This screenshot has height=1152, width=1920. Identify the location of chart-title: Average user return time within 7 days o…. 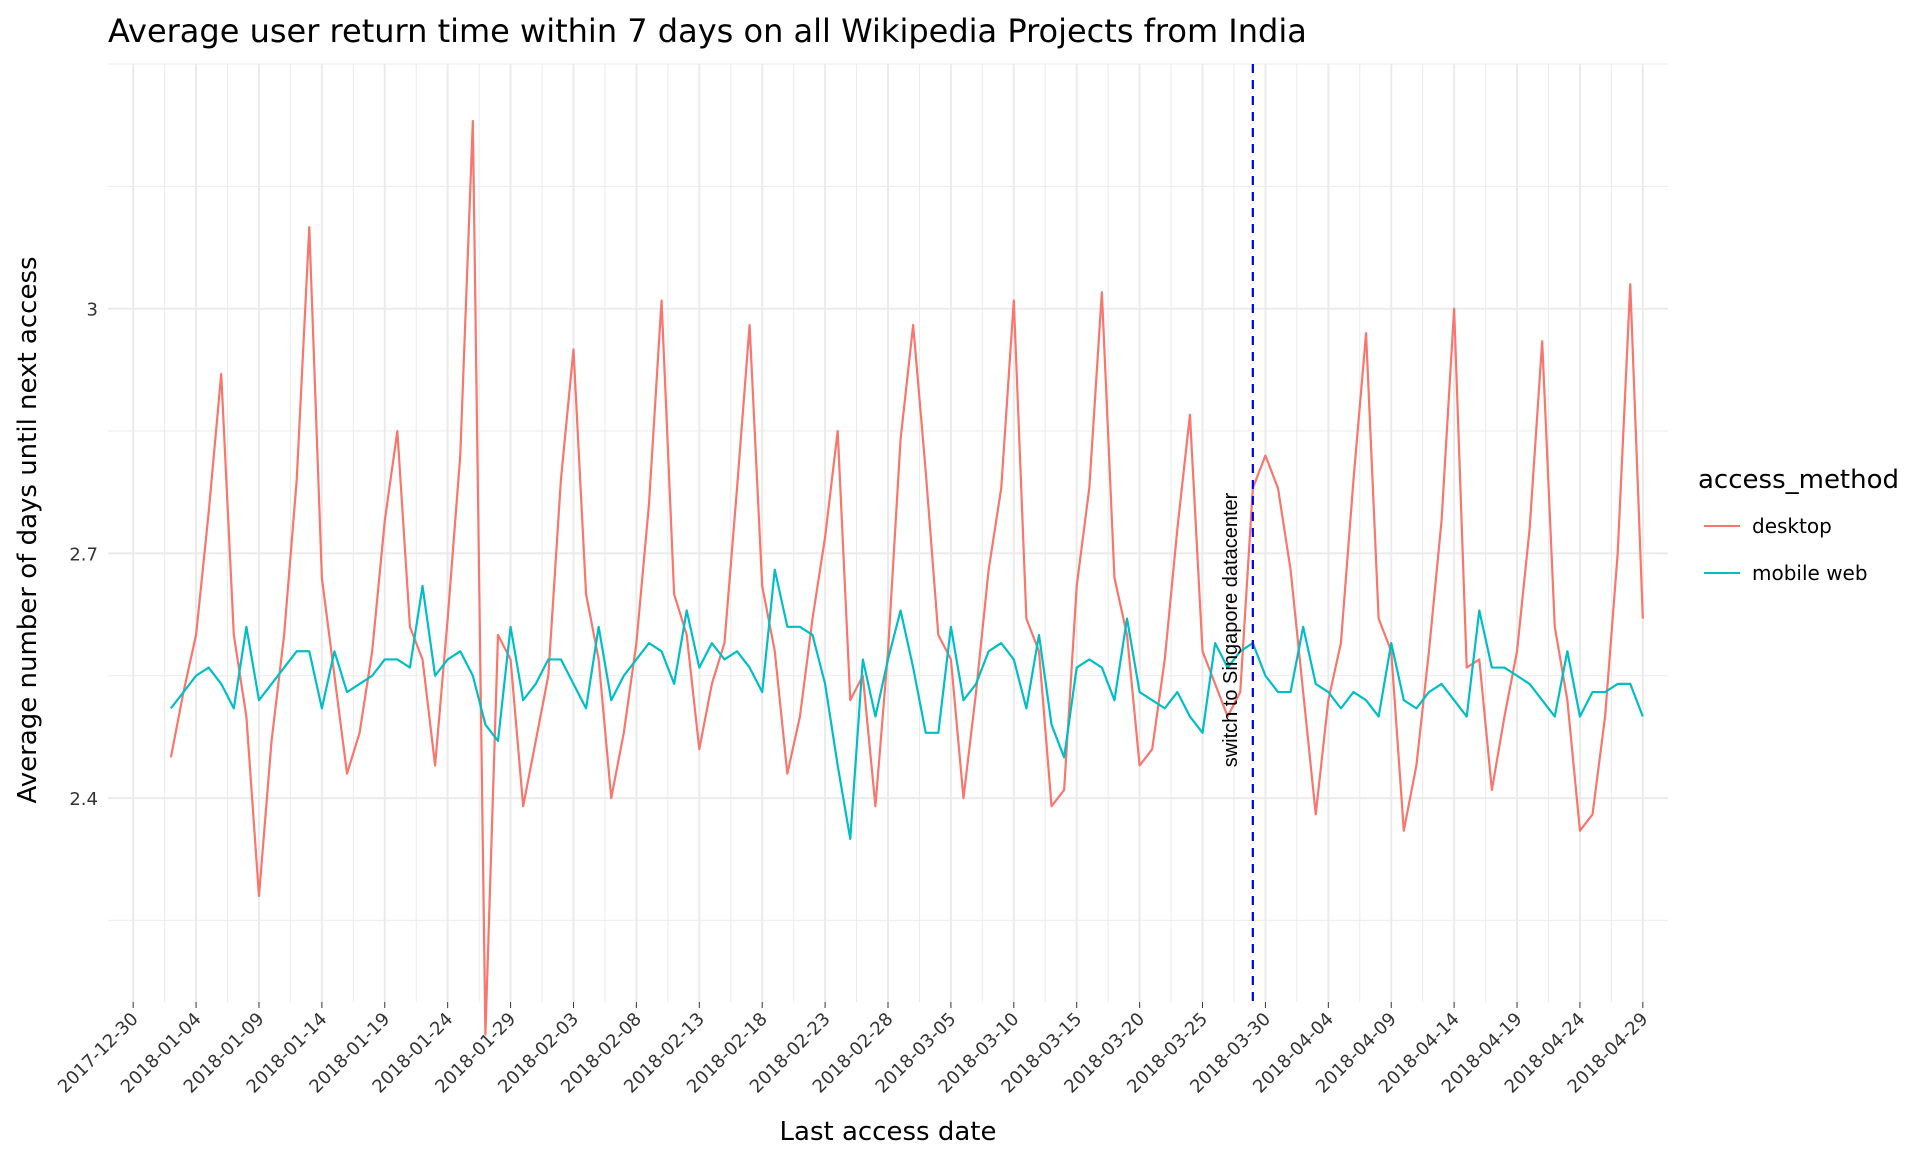
(707, 31).